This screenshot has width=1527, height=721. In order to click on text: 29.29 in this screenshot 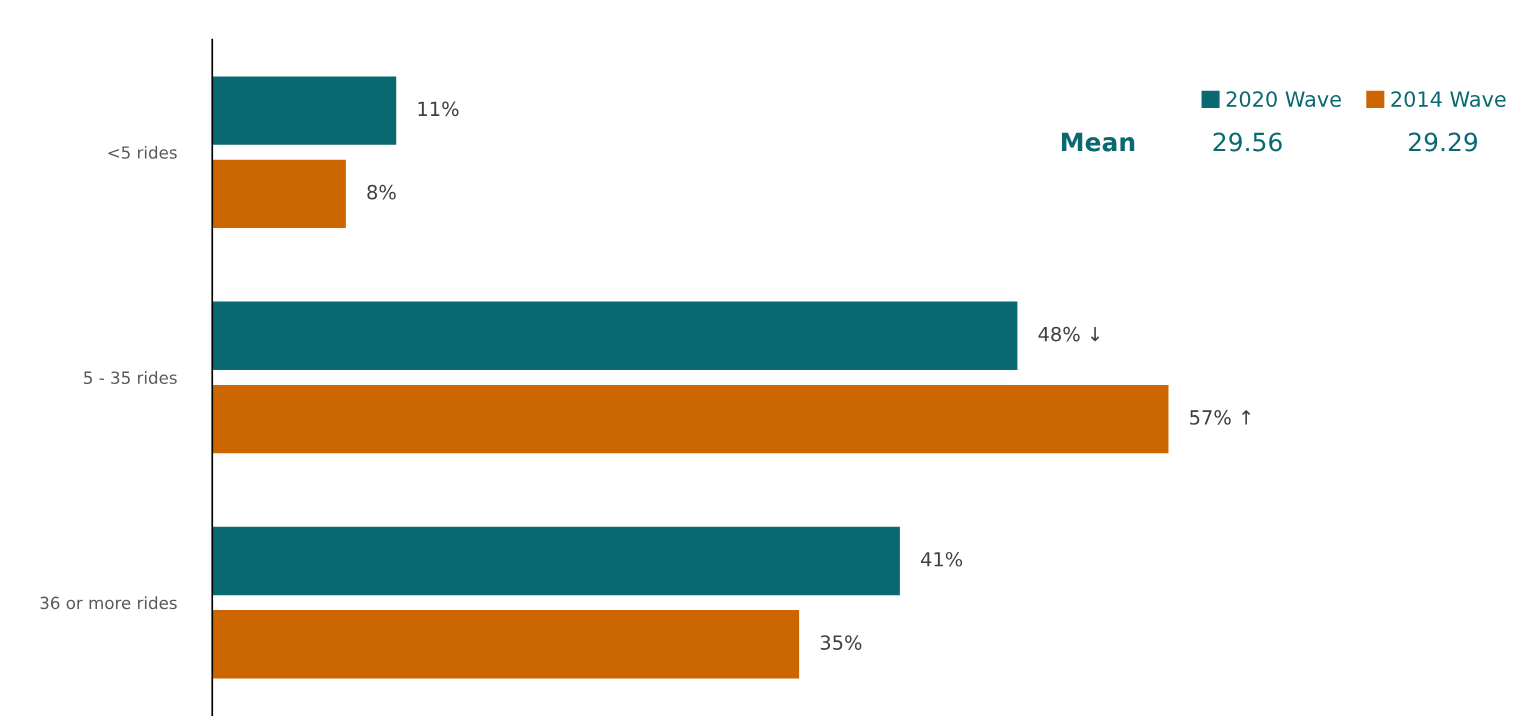, I will do `click(1443, 142)`.